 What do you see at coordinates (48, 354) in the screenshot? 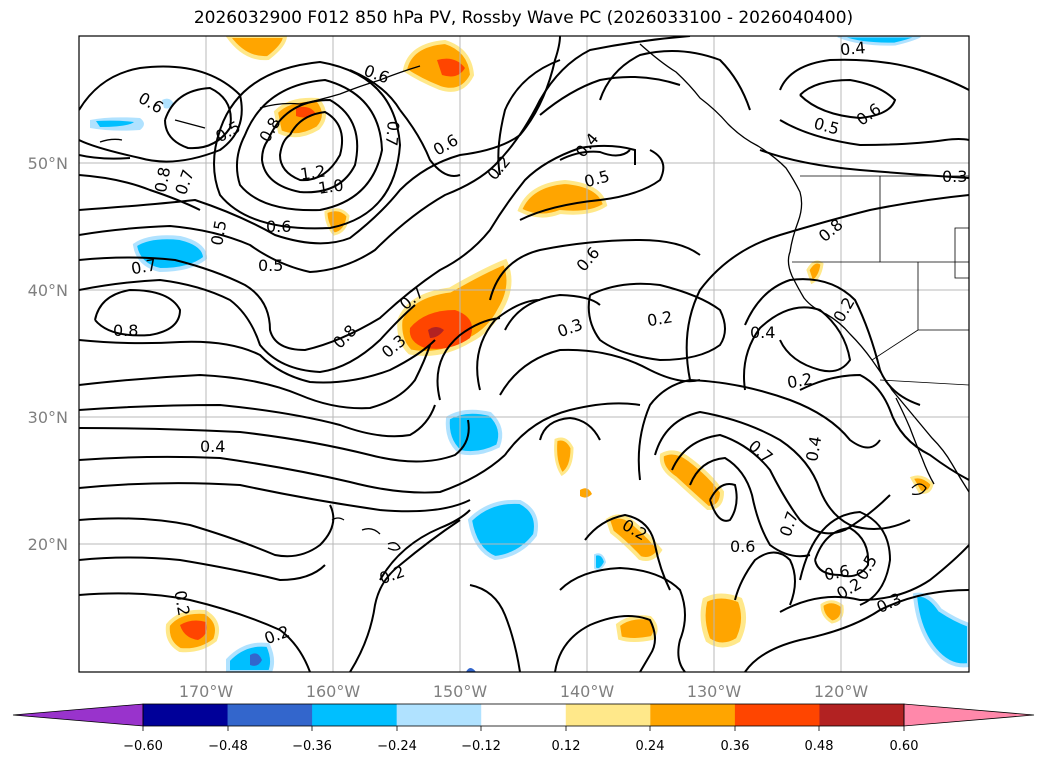
I see `latitude-labels: 50°N 40°N 30°N 20°N` at bounding box center [48, 354].